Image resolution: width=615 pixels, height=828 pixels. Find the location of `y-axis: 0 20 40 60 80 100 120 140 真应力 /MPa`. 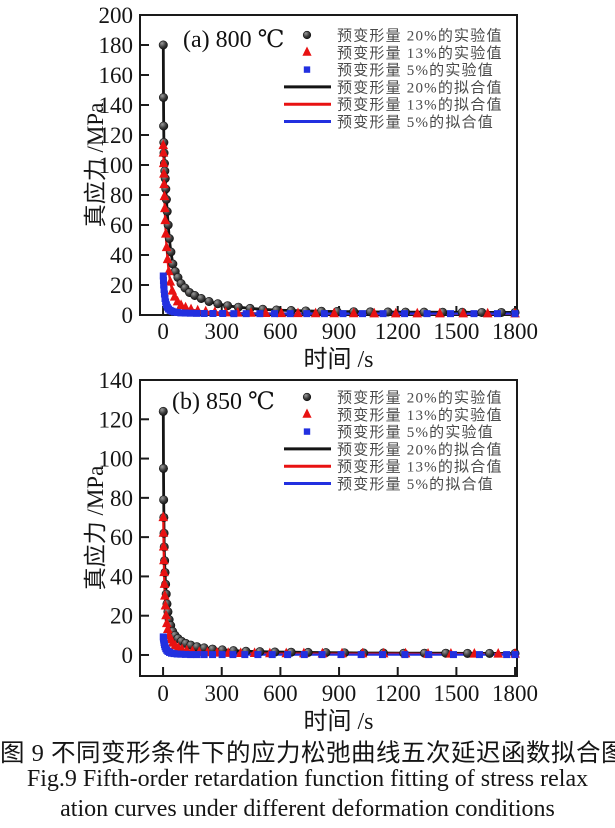

y-axis: 0 20 40 60 80 100 120 140 真应力 /MPa is located at coordinates (116, 518).